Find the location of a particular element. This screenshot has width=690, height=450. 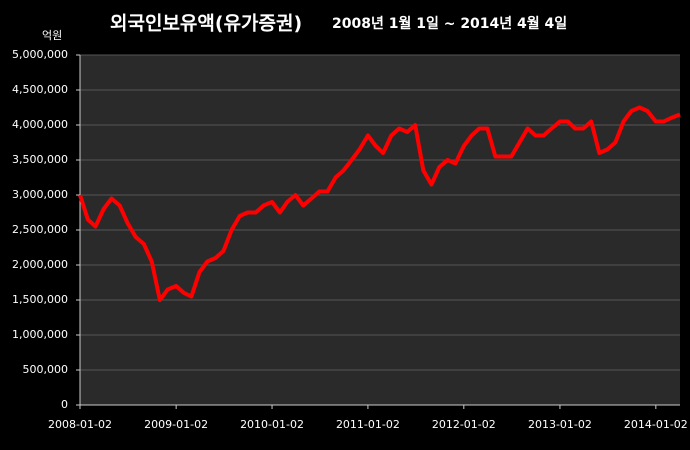

y-tick-label: 2,000,000 is located at coordinates (40, 264).